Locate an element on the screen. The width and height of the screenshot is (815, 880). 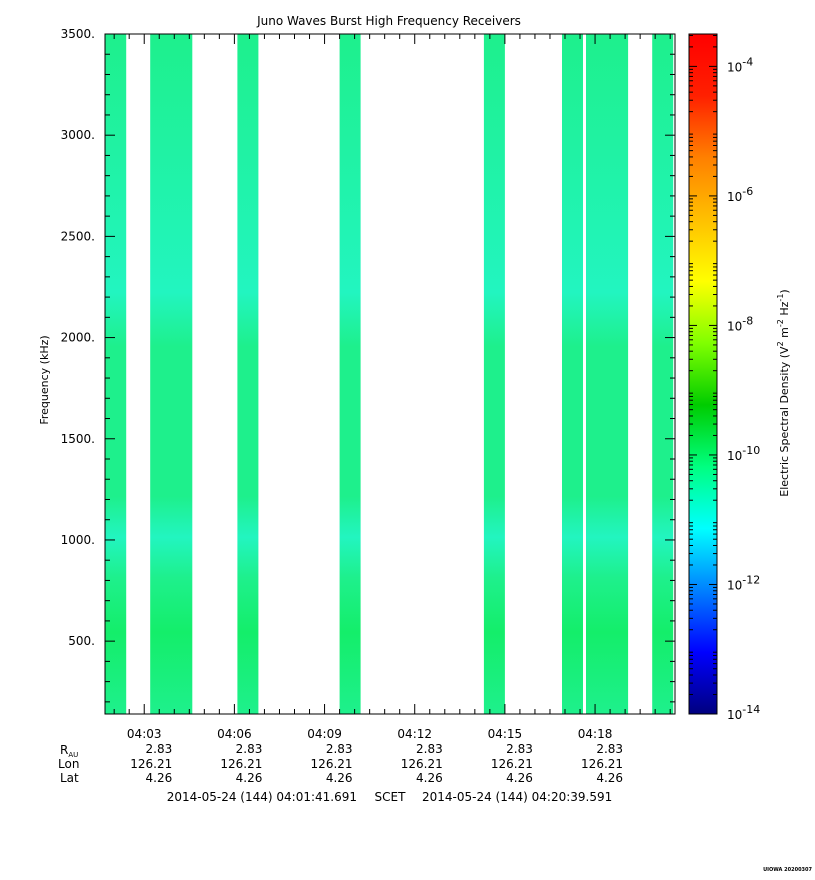
row-label-r: RAU is located at coordinates (69, 751).